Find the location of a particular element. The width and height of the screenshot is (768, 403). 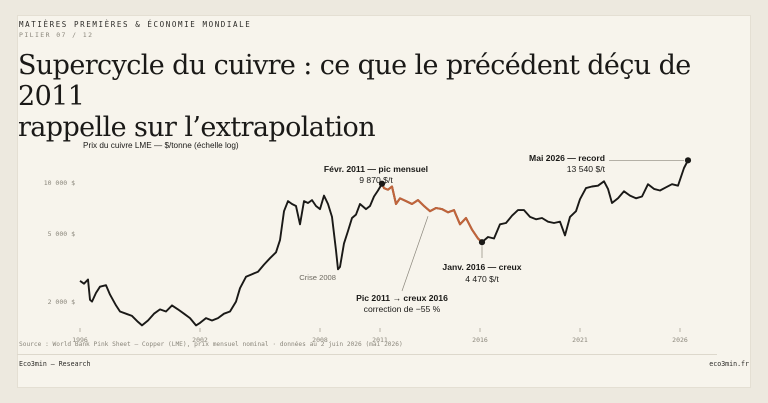

peak-annotation-value: 9 870 $/t is located at coordinates (376, 180).